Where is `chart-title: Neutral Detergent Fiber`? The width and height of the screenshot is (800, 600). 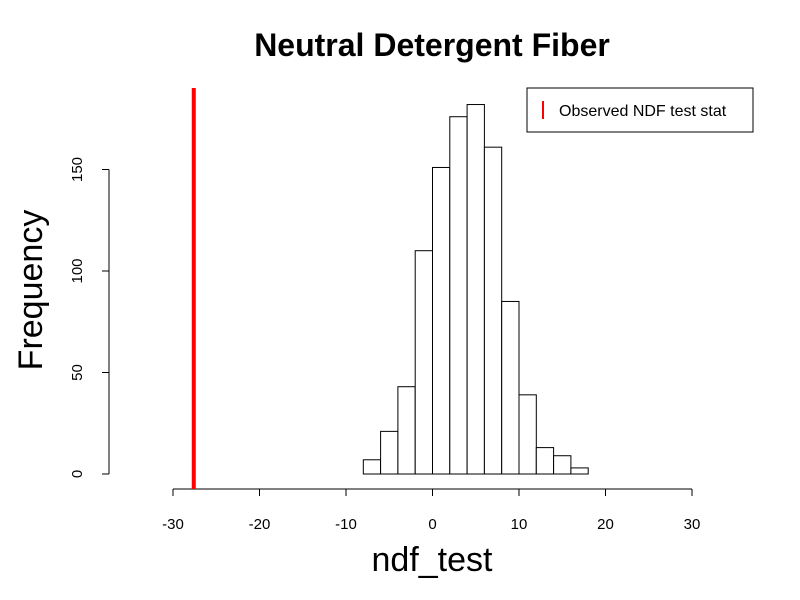 chart-title: Neutral Detergent Fiber is located at coordinates (432, 45).